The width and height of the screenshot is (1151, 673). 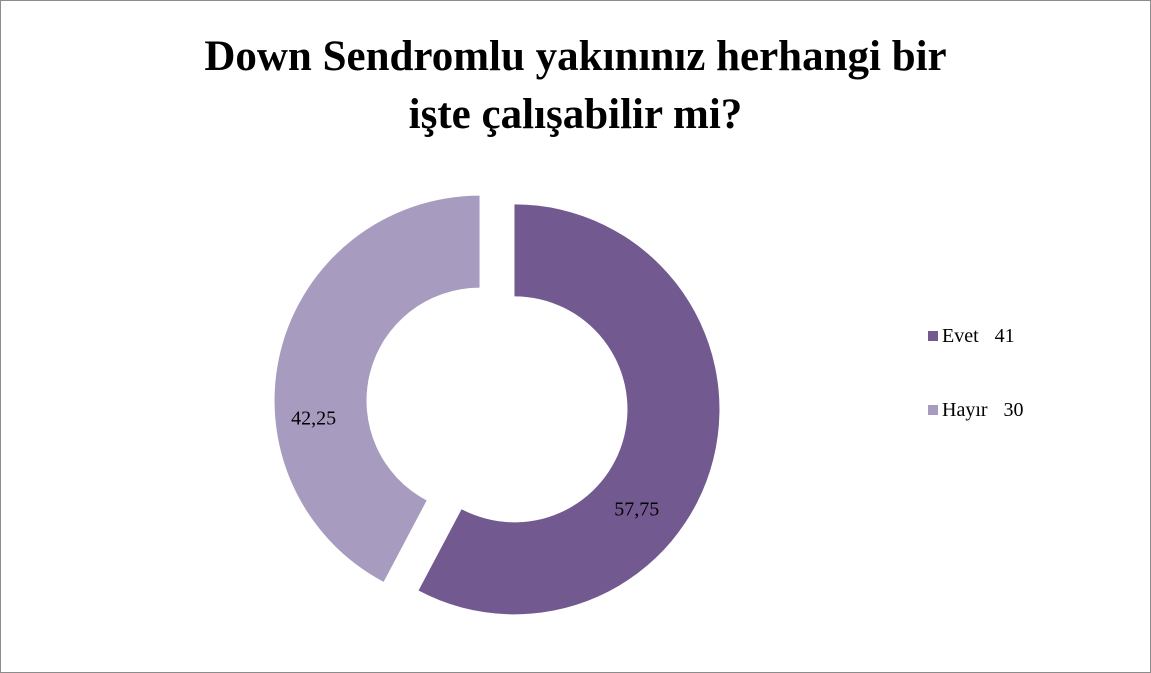 I want to click on chart-title-line-1: Down Sendromlu yakınınız herhangi bir, so click(x=575, y=56).